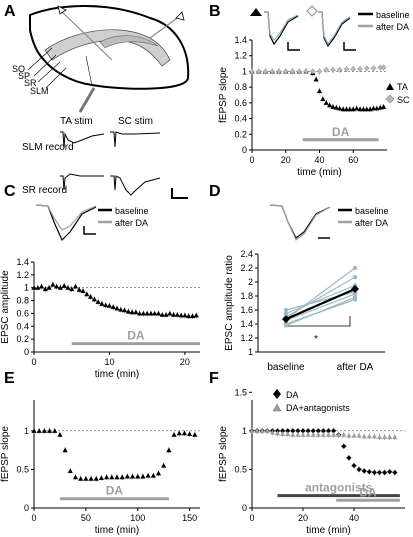 The image size is (413, 537). What do you see at coordinates (319, 172) in the screenshot?
I see `xlabel-B: time (min)` at bounding box center [319, 172].